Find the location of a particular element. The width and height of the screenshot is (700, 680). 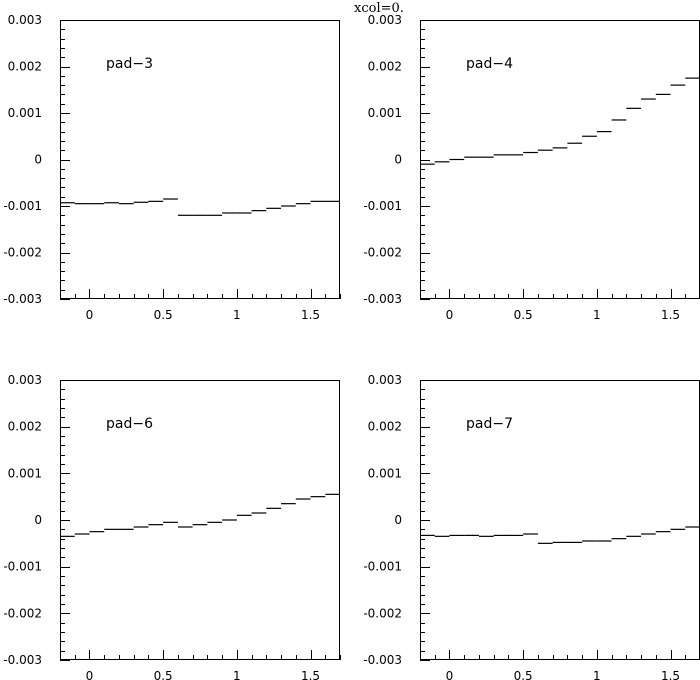

pad-label: pad−3 is located at coordinates (129, 64).